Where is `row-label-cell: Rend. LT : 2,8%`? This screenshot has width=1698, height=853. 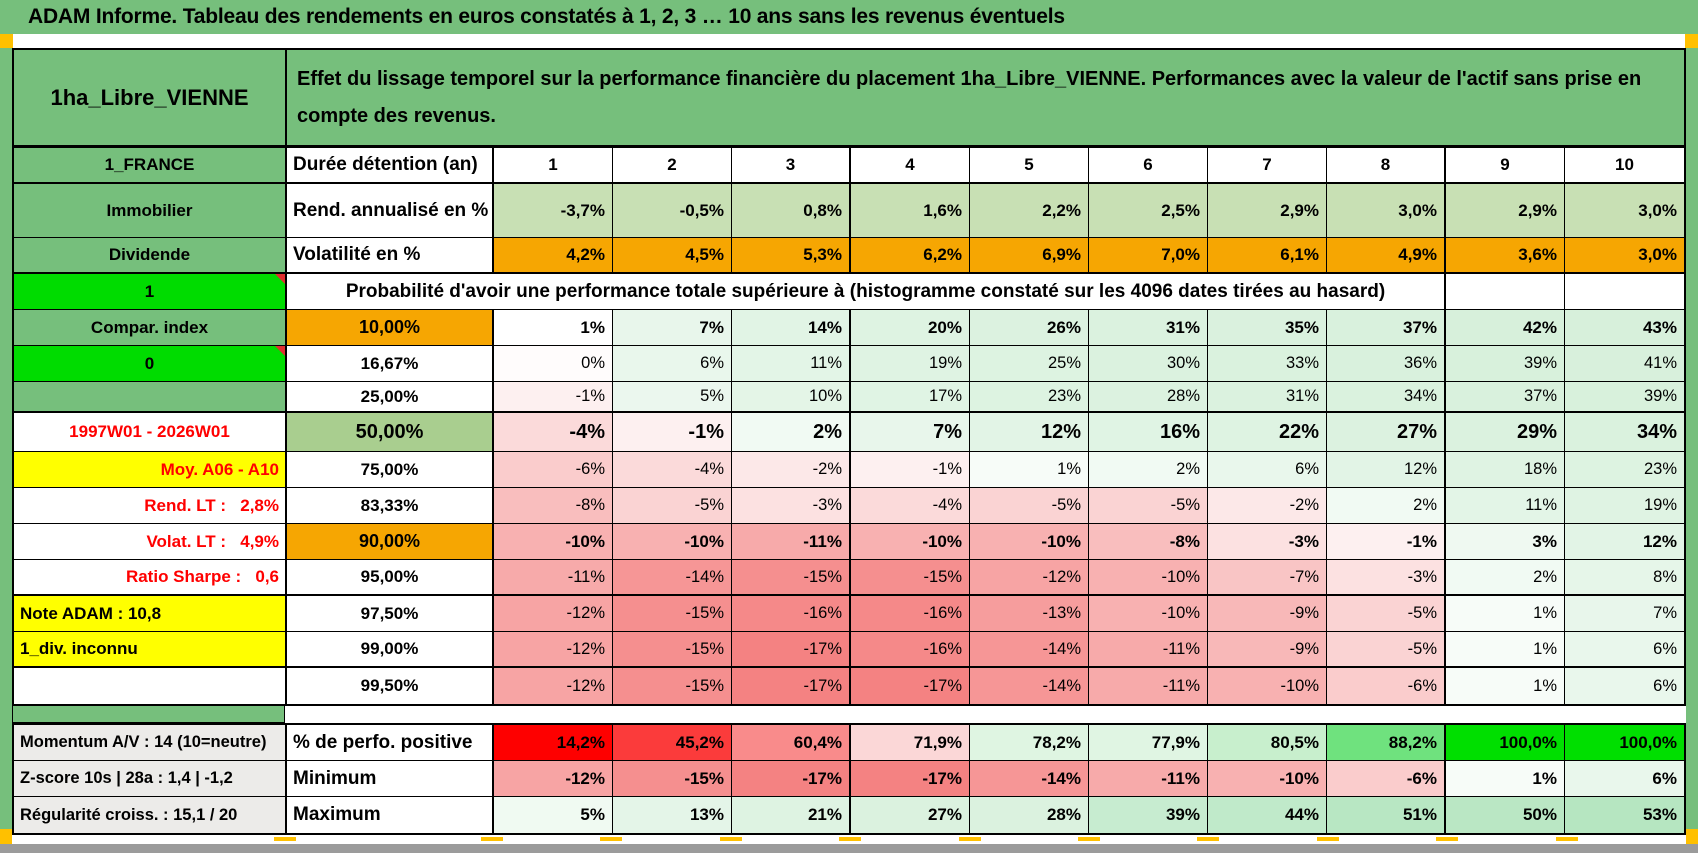 row-label-cell: Rend. LT : 2,8% is located at coordinates (150, 506).